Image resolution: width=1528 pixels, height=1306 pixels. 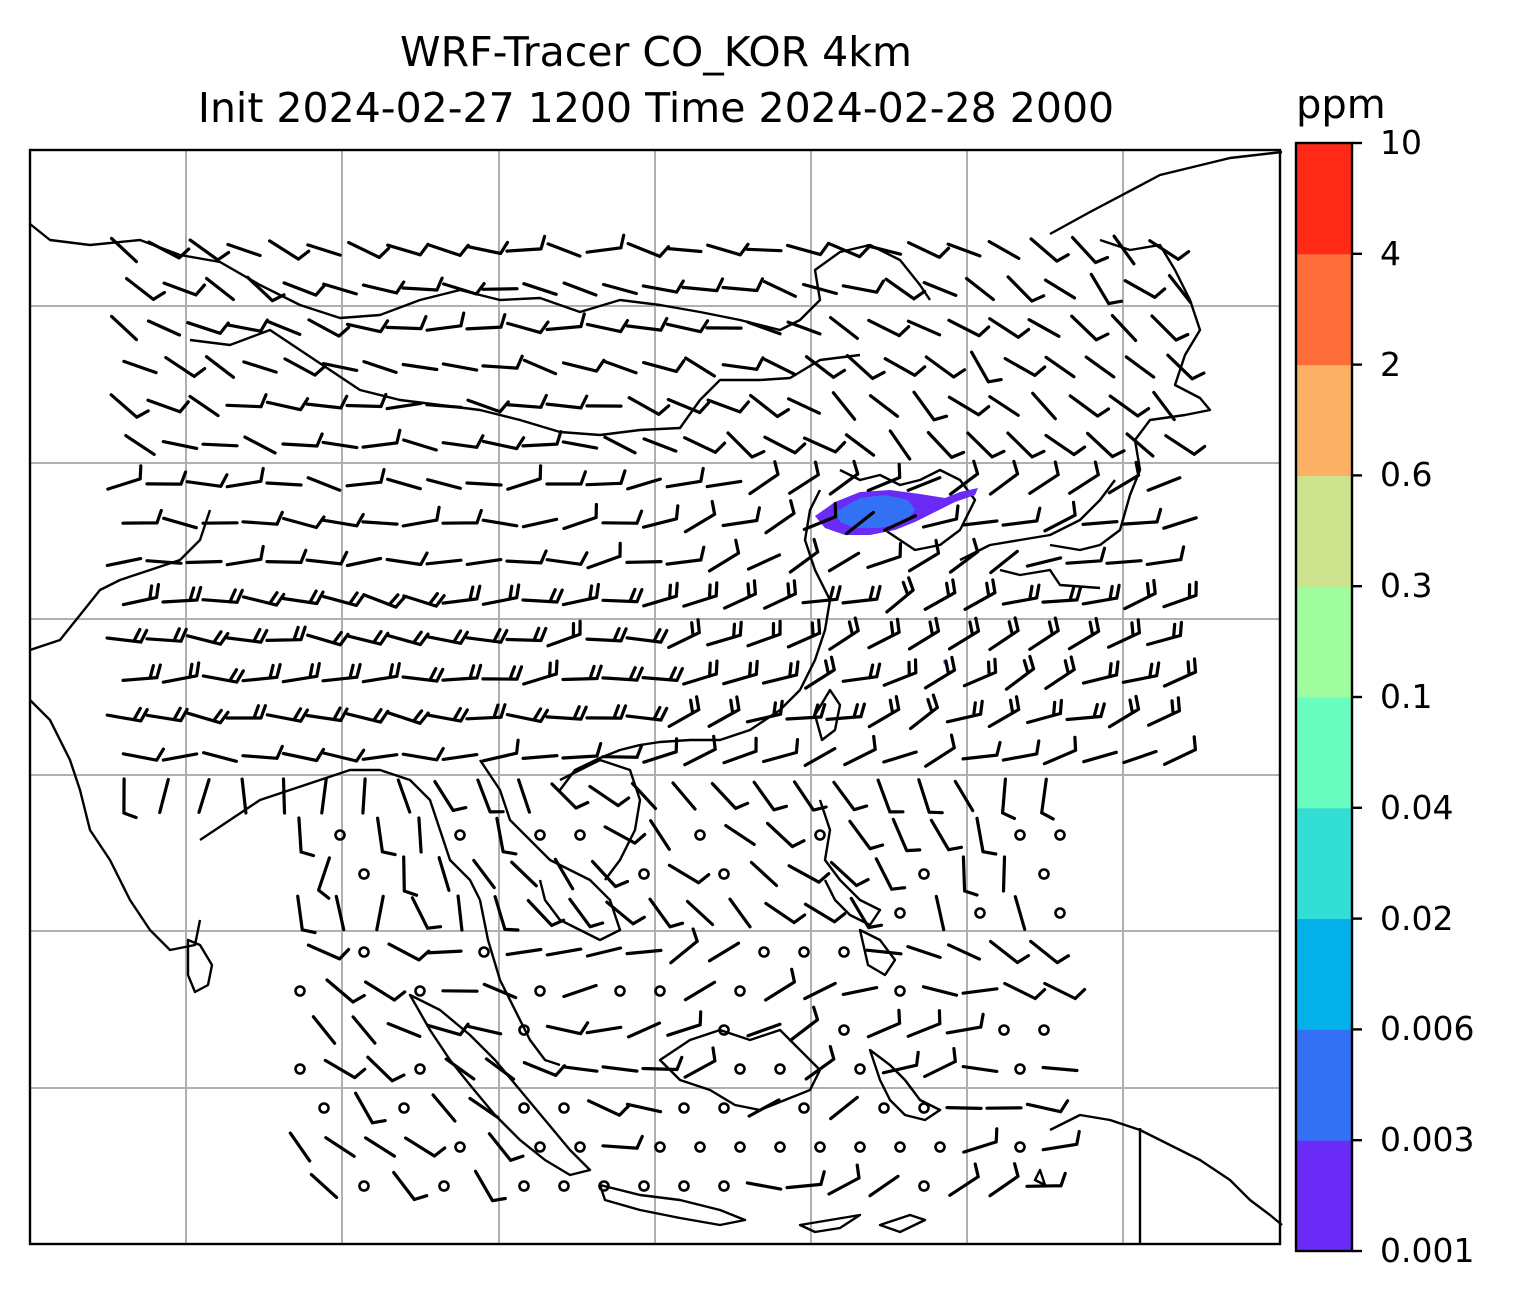 I want to click on colorbar-tick-label: 0.6, so click(x=1406, y=475).